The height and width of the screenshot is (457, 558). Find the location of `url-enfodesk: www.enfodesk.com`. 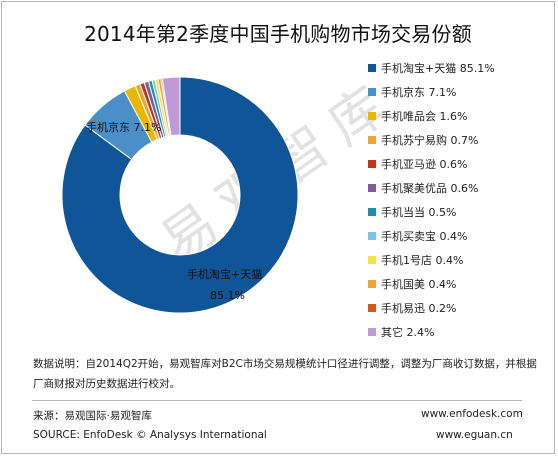

url-enfodesk: www.enfodesk.com is located at coordinates (472, 414).